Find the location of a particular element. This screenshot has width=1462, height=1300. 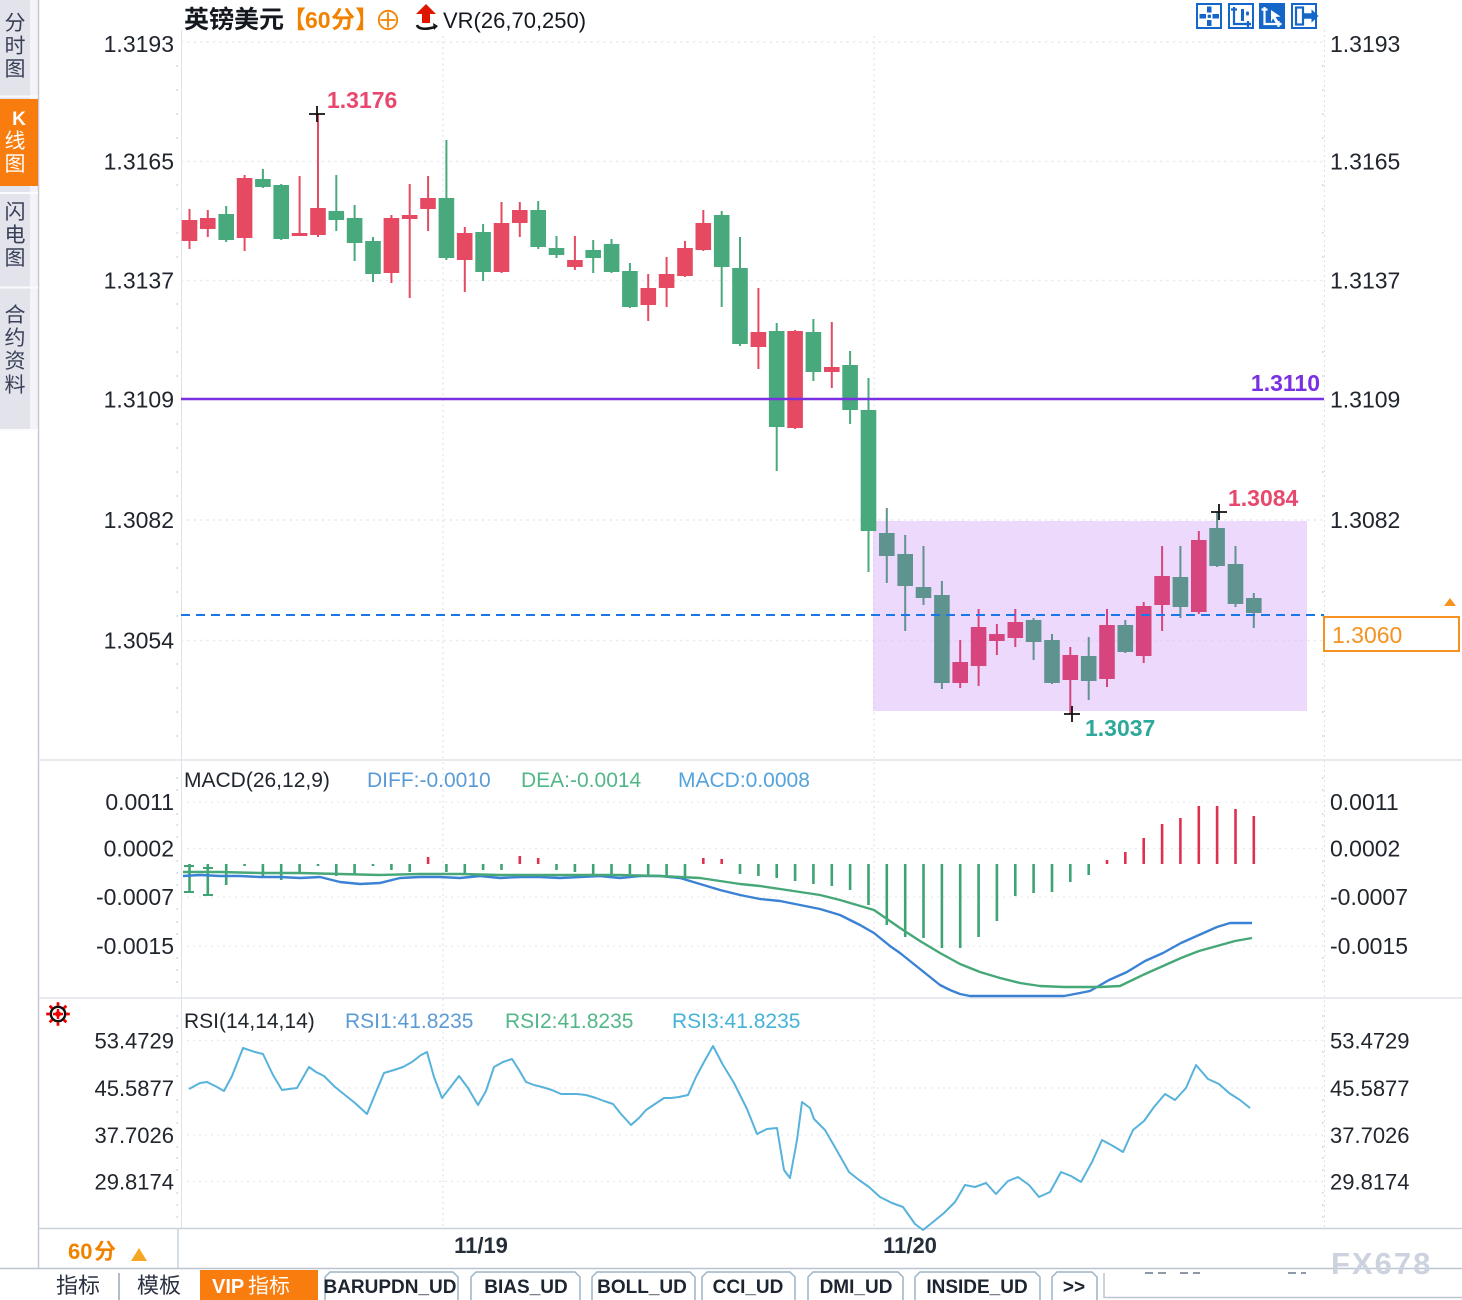

svg-text: 11/20 is located at coordinates (910, 1245).